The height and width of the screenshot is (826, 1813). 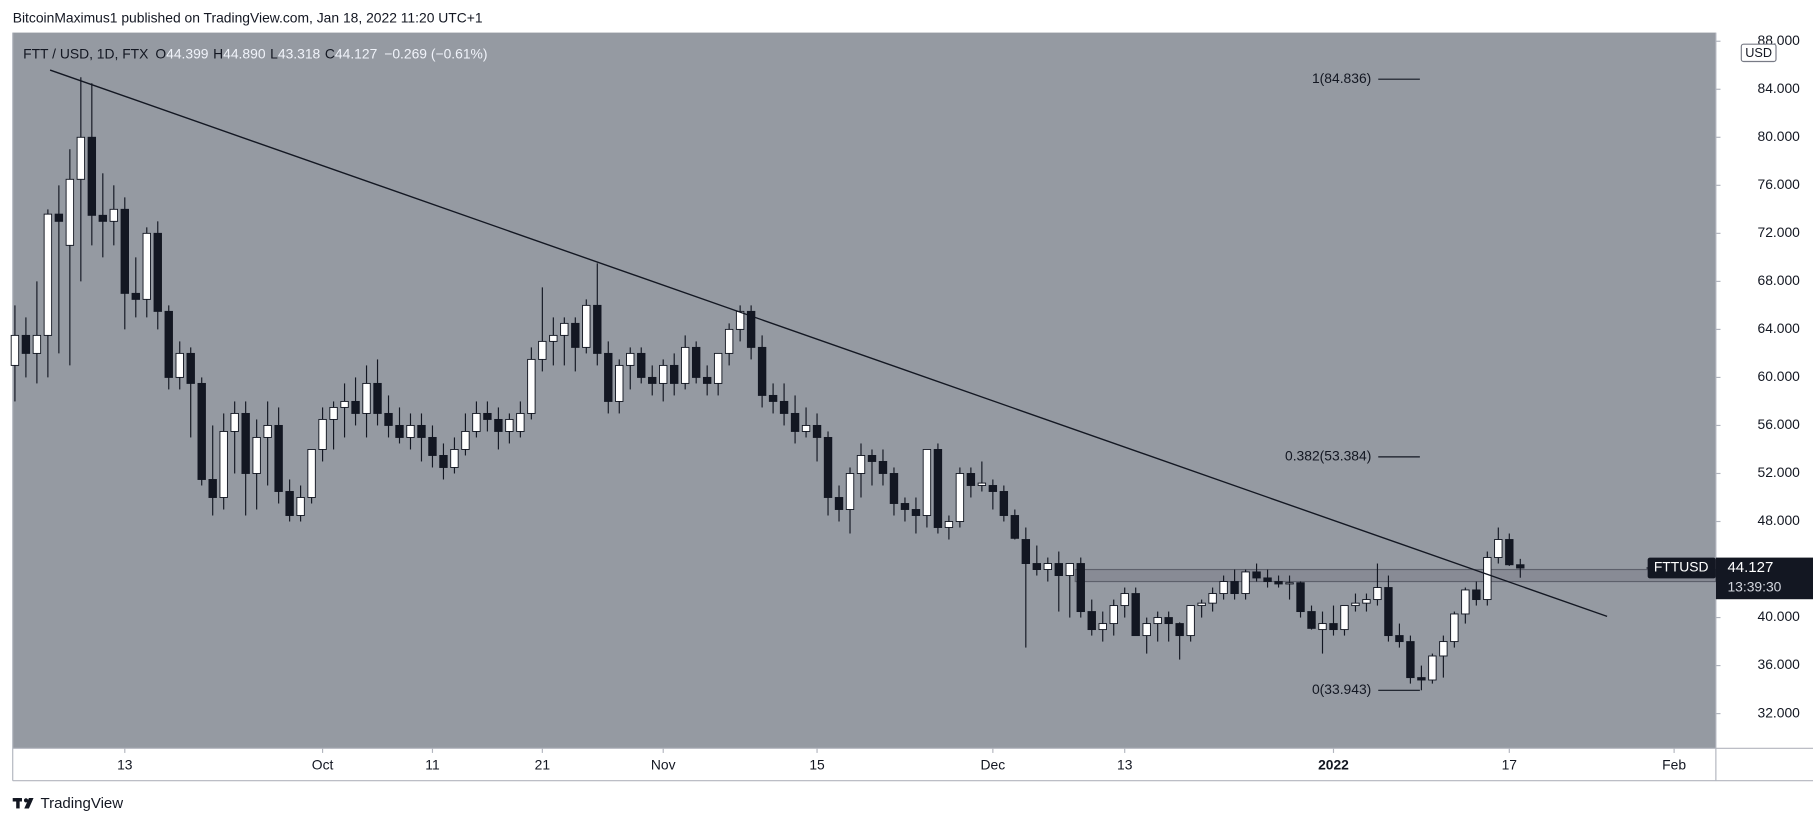 What do you see at coordinates (1779, 664) in the screenshot?
I see `y-tick-label: 36.000` at bounding box center [1779, 664].